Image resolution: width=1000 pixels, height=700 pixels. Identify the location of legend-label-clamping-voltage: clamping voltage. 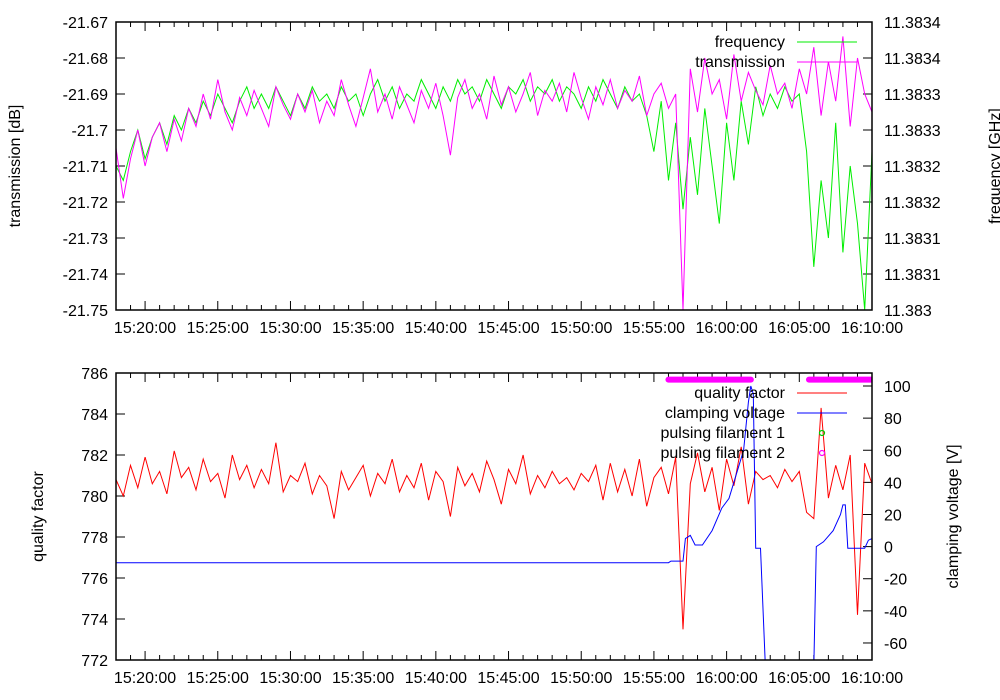
(725, 413).